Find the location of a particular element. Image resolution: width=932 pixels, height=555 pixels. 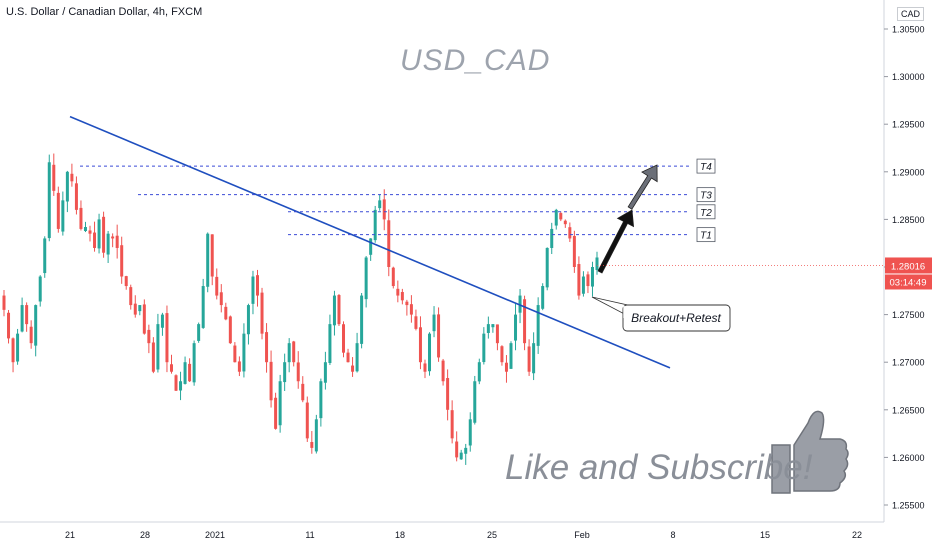

watermark-title: USD_CAD is located at coordinates (475, 60).